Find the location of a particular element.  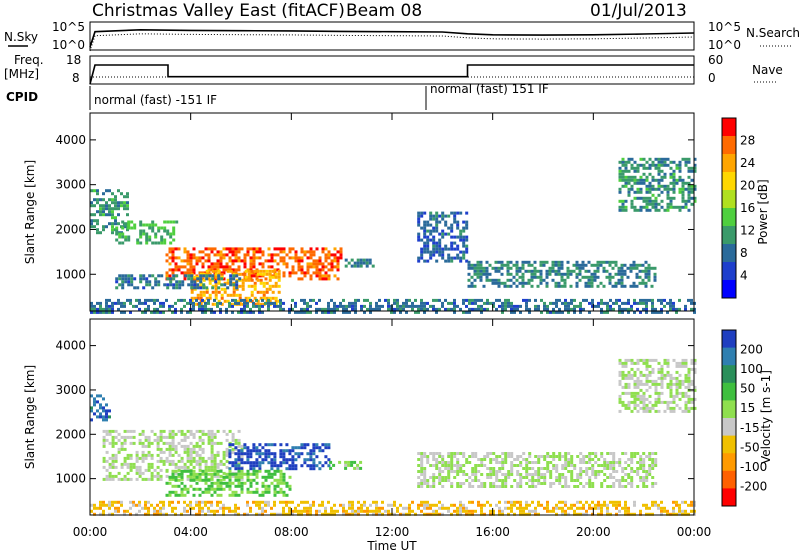

power-colorbar-tick: 24 is located at coordinates (747, 163).